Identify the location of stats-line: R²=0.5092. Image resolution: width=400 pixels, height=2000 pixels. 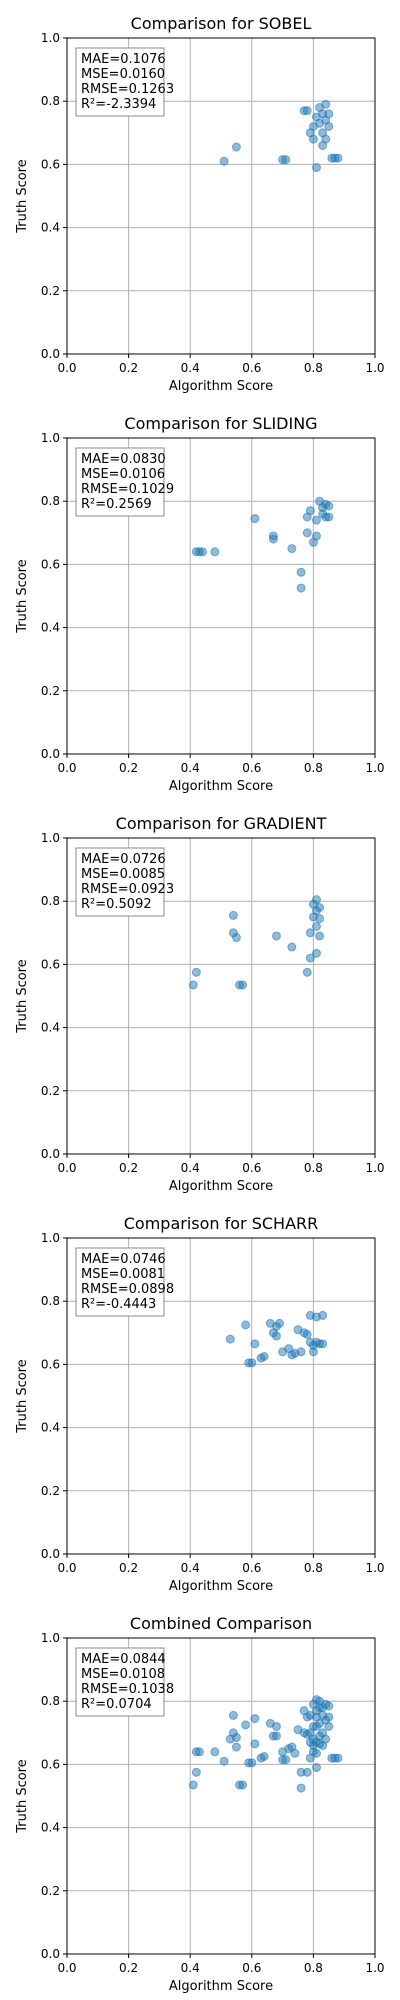
(116, 904).